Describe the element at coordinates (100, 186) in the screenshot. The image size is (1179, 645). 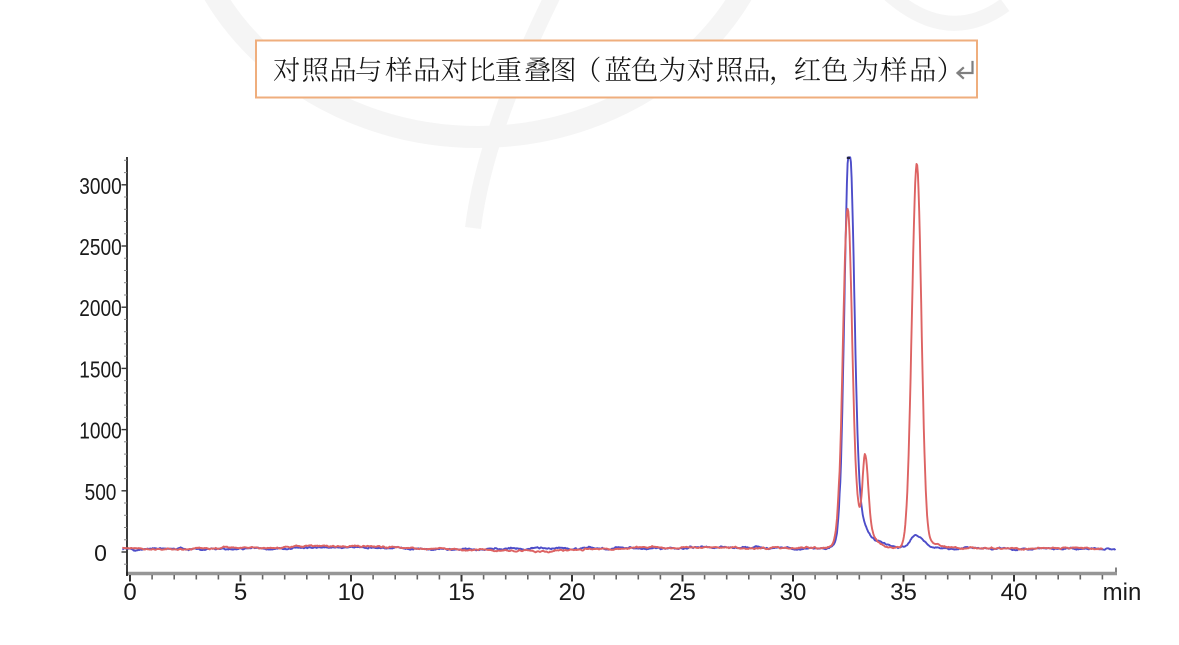
I see `svg-text: 3000` at that location.